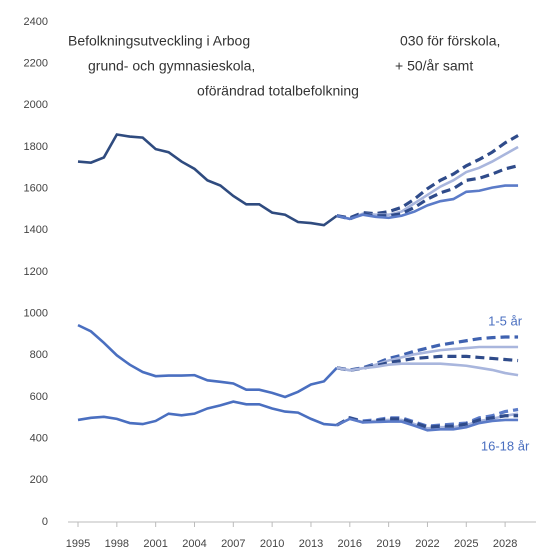 This screenshot has width=542, height=550. What do you see at coordinates (388, 544) in the screenshot?
I see `x-tick-label: 2019` at bounding box center [388, 544].